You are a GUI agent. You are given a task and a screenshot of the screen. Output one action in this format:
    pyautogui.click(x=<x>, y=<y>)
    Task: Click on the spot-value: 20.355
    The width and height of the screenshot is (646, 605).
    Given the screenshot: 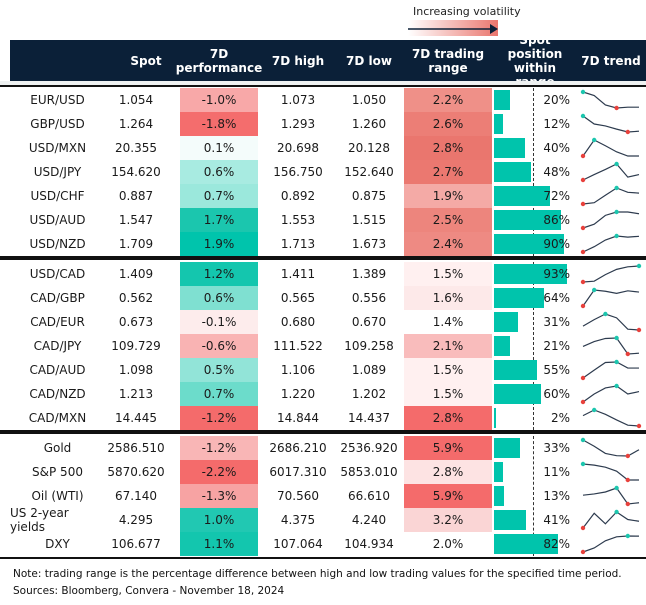 What is the action you would take?
    pyautogui.click(x=136, y=148)
    